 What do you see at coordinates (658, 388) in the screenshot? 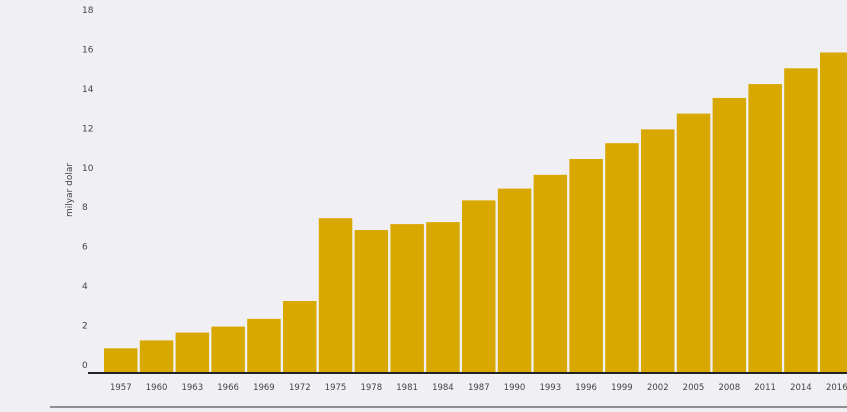
I see `x-tick-label: 2002` at bounding box center [658, 388].